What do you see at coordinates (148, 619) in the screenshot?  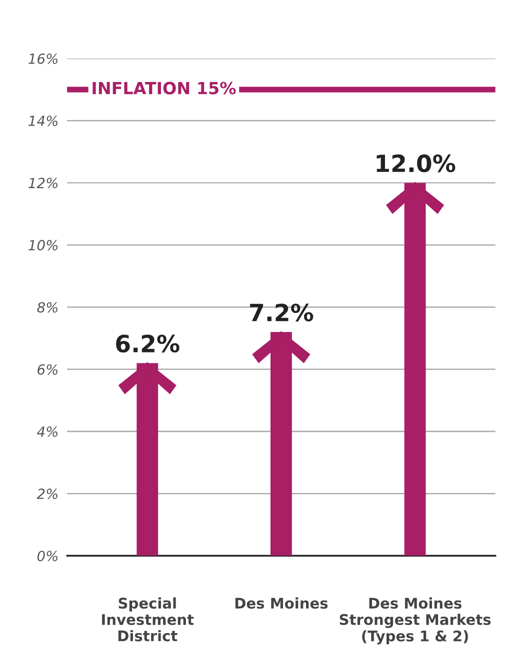 I see `x-tick-label: Special Investment District` at bounding box center [148, 619].